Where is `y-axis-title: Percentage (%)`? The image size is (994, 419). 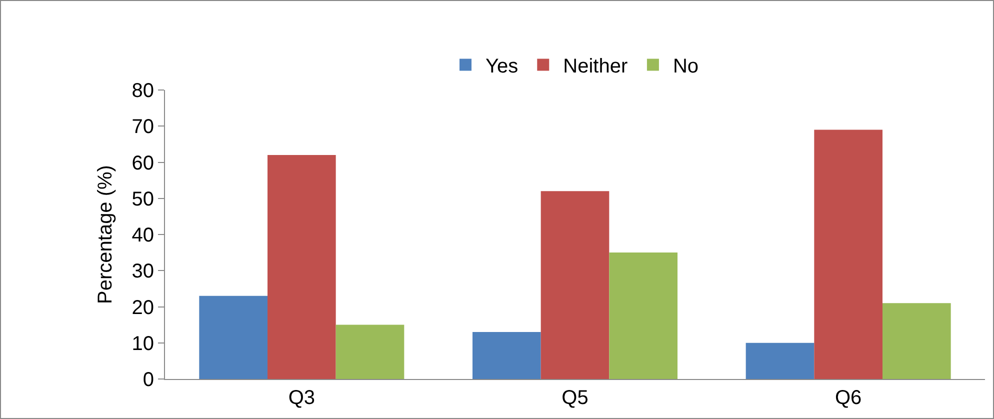
y-axis-title: Percentage (%) is located at coordinates (105, 234).